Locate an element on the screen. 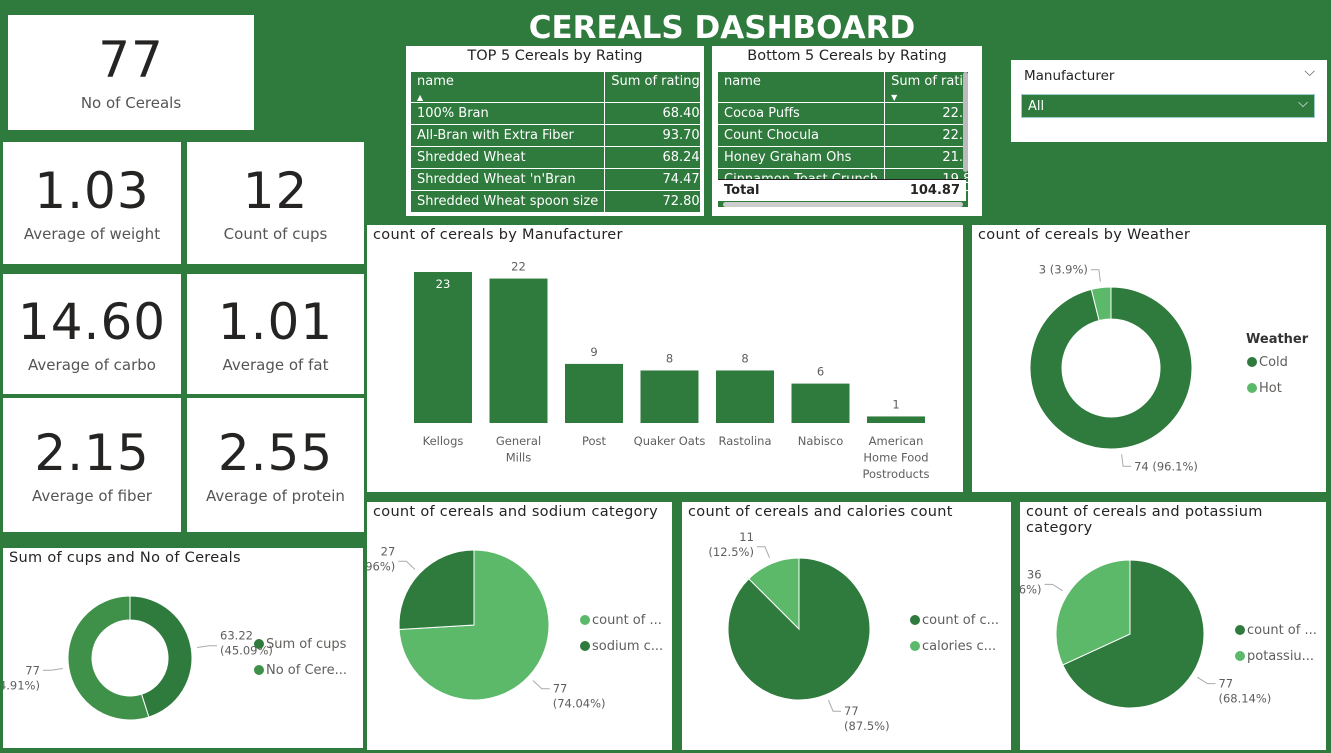  table-title: TOP 5 Cereals by Rating is located at coordinates (555, 56).